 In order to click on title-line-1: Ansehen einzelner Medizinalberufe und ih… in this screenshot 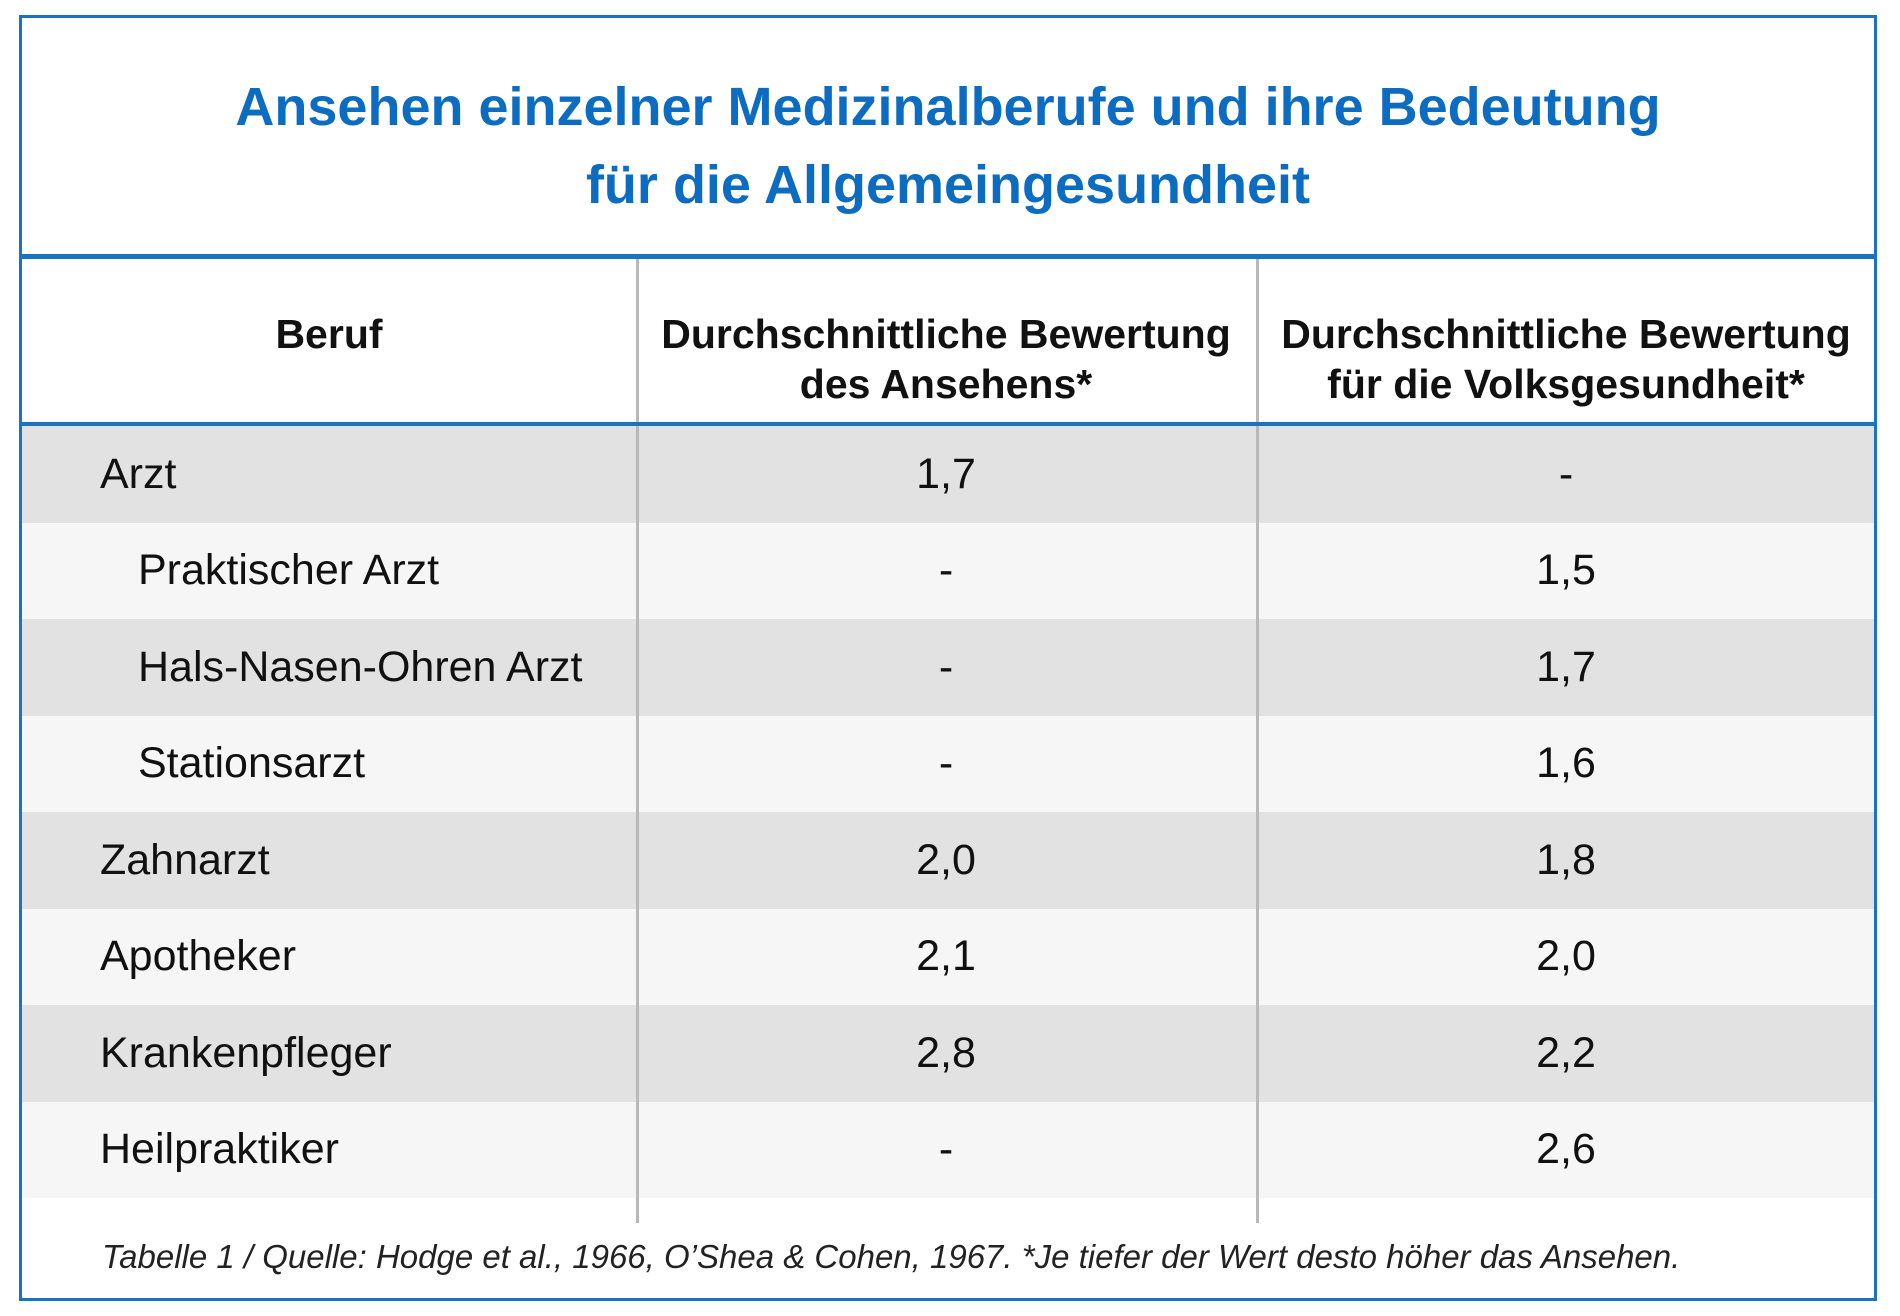, I will do `click(948, 107)`.